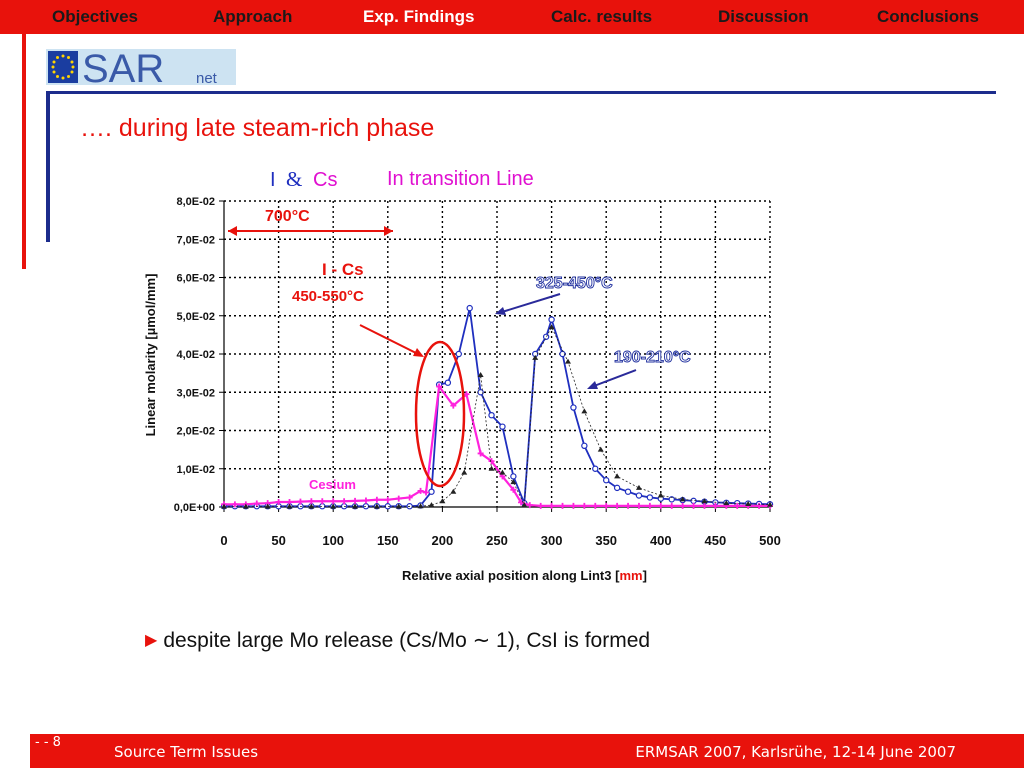  I want to click on y-tick-label: 2,0E-02, so click(195, 432).